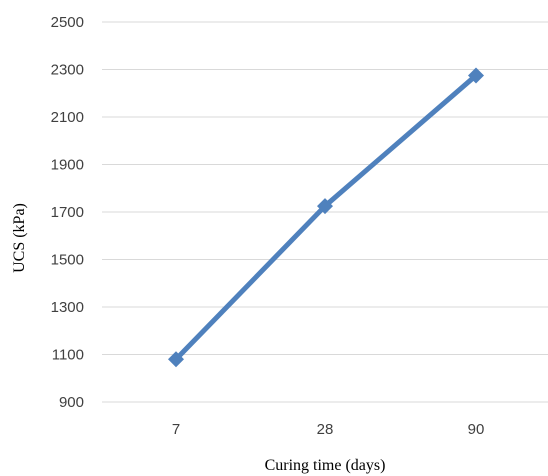  I want to click on x-tick-label: 7, so click(176, 429).